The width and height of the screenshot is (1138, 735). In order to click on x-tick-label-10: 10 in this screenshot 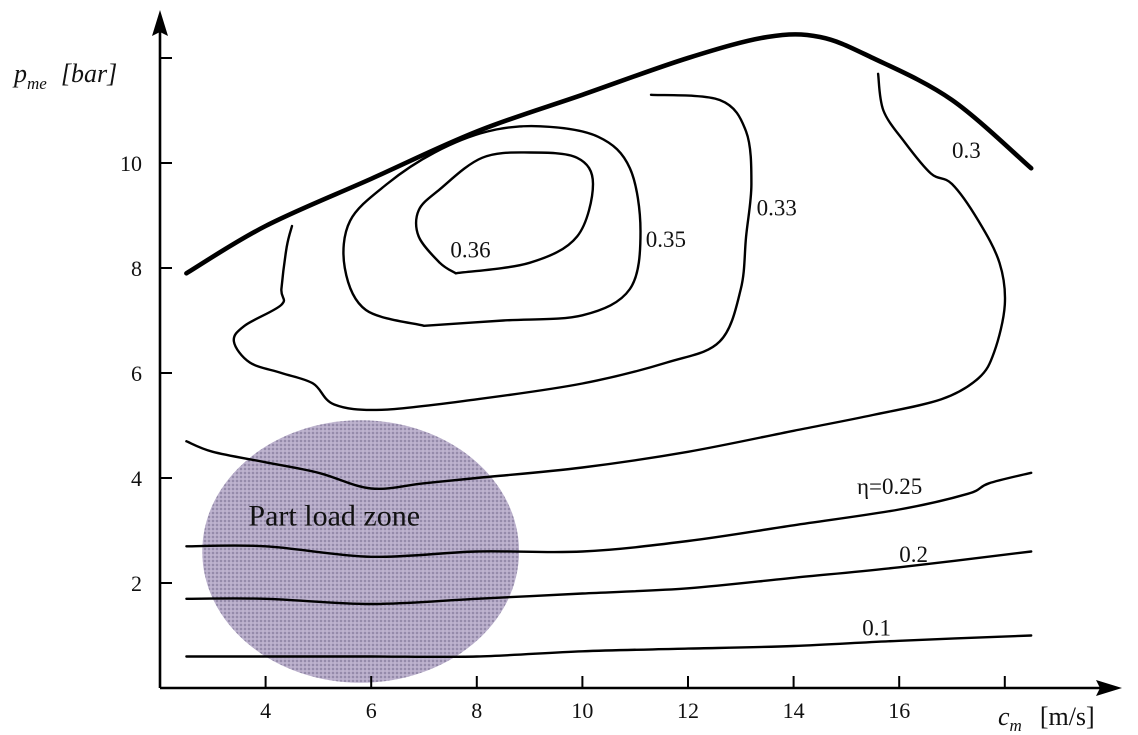, I will do `click(582, 710)`.